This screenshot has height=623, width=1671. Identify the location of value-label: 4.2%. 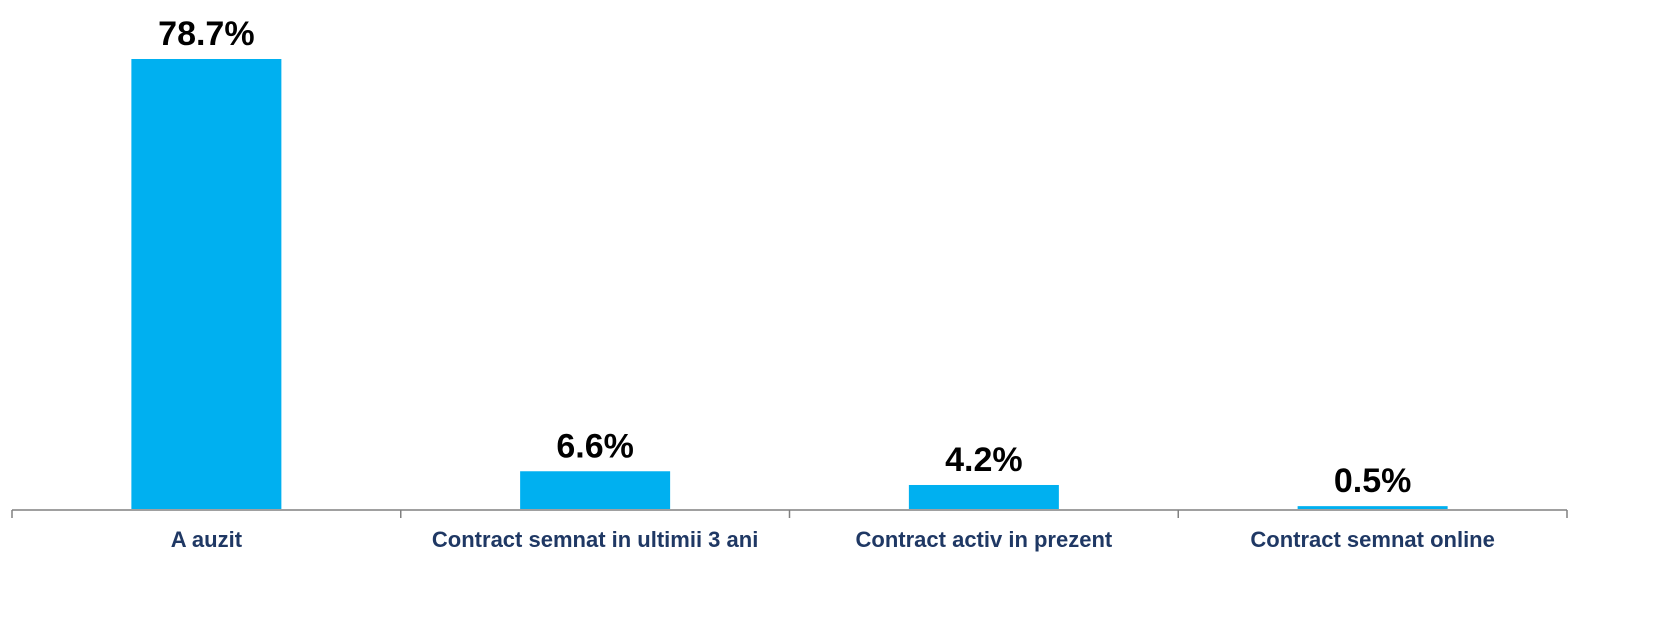
(984, 460).